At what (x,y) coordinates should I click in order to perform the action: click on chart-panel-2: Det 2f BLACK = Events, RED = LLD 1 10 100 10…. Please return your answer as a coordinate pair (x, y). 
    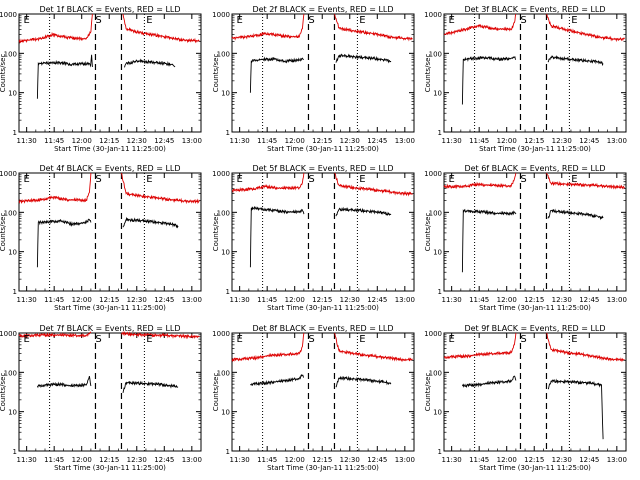
    Looking at the image, I should click on (313, 79).